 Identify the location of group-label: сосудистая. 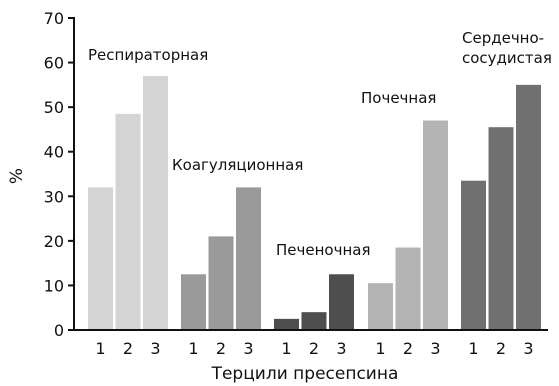
(507, 58).